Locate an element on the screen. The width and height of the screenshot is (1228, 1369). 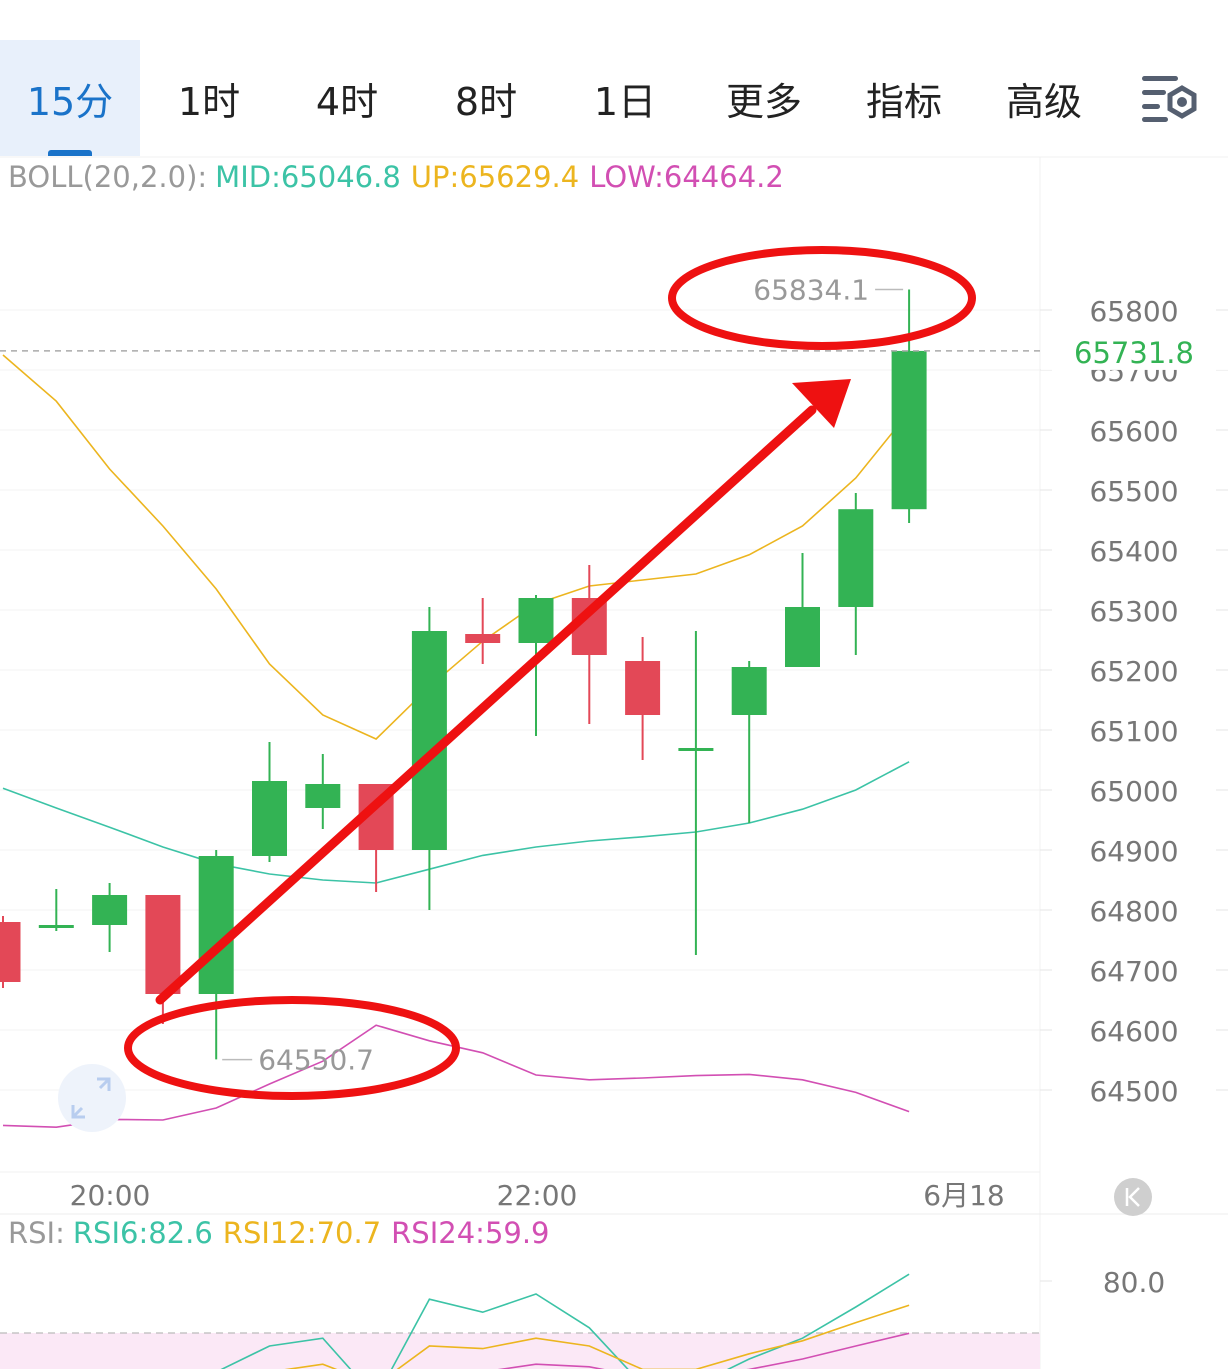
tab-2: 4时 is located at coordinates (347, 98).